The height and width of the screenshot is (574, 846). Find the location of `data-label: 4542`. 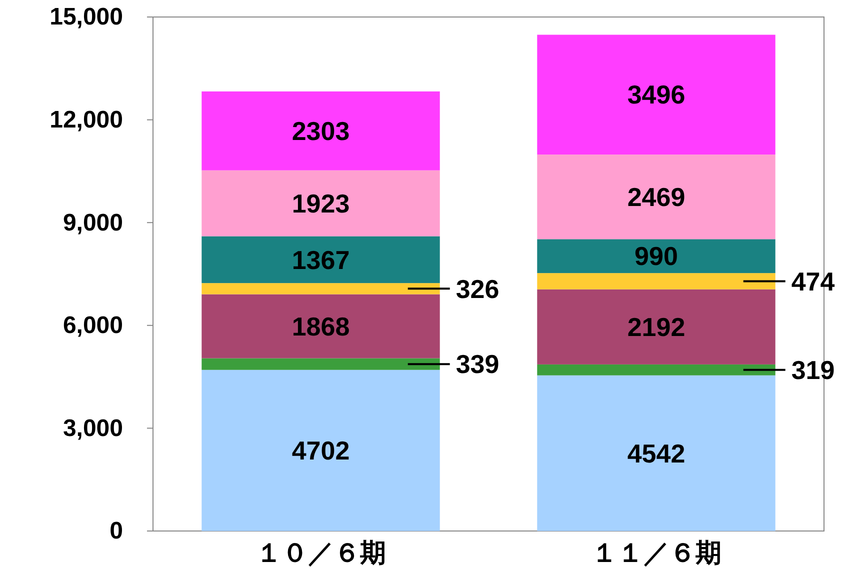

data-label: 4542 is located at coordinates (656, 453).